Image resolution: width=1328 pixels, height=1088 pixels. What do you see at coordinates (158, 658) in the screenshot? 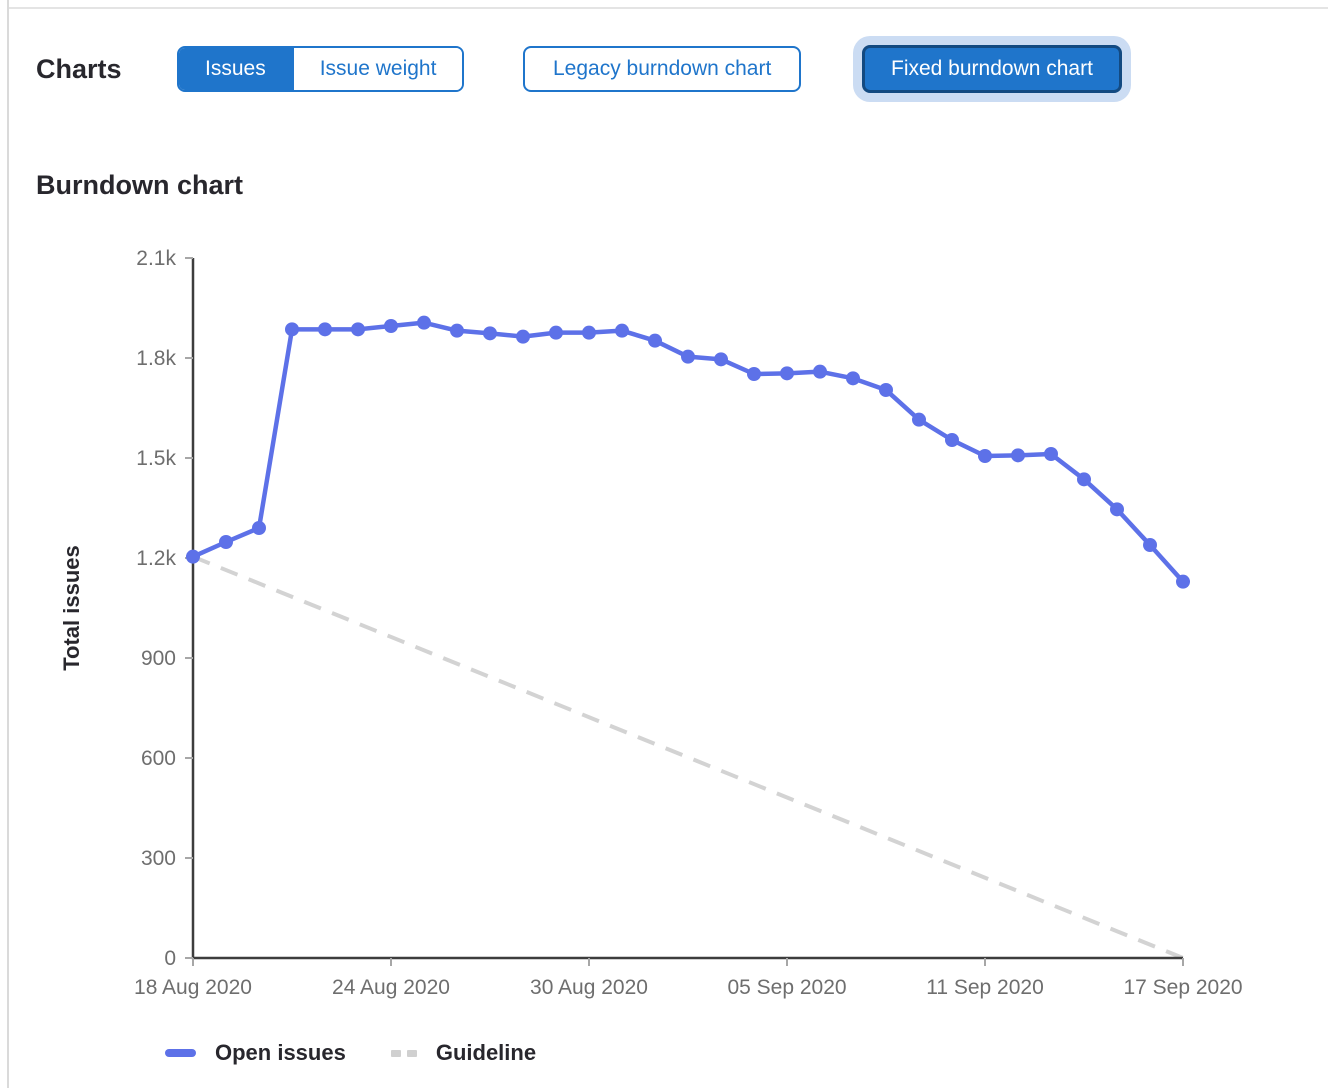
I see `y-tick-label: 900` at bounding box center [158, 658].